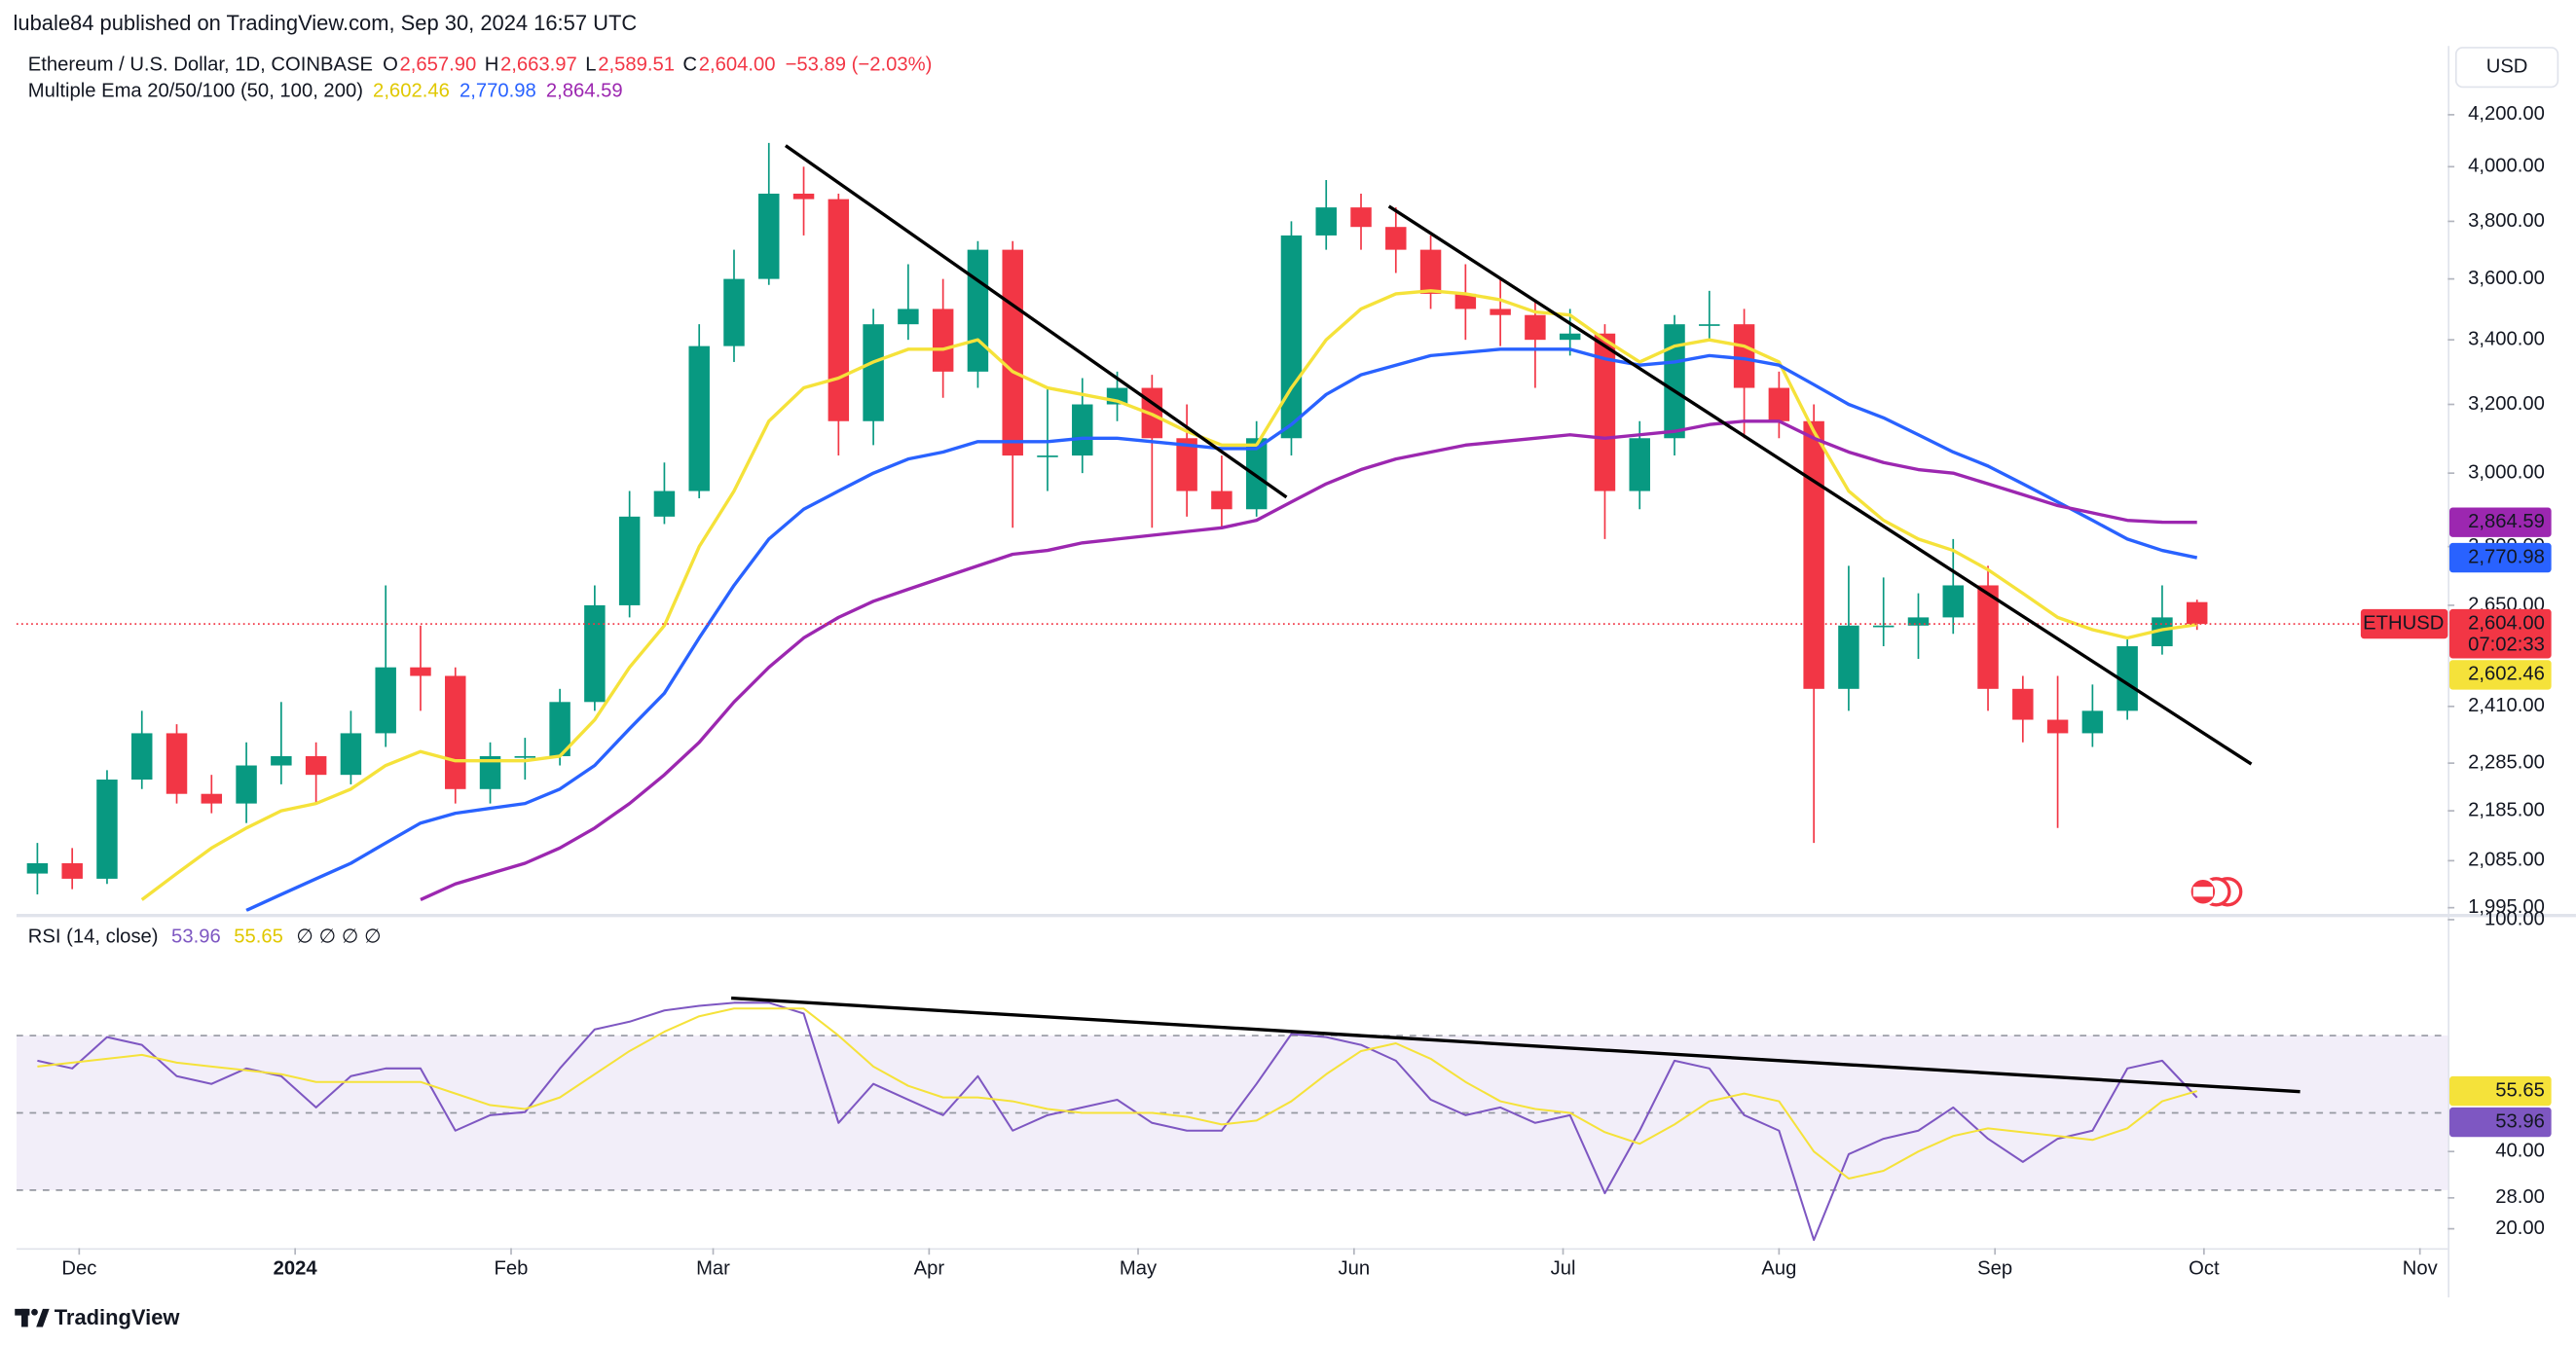 Image resolution: width=2576 pixels, height=1345 pixels. I want to click on x-tick-label: Oct, so click(2204, 1269).